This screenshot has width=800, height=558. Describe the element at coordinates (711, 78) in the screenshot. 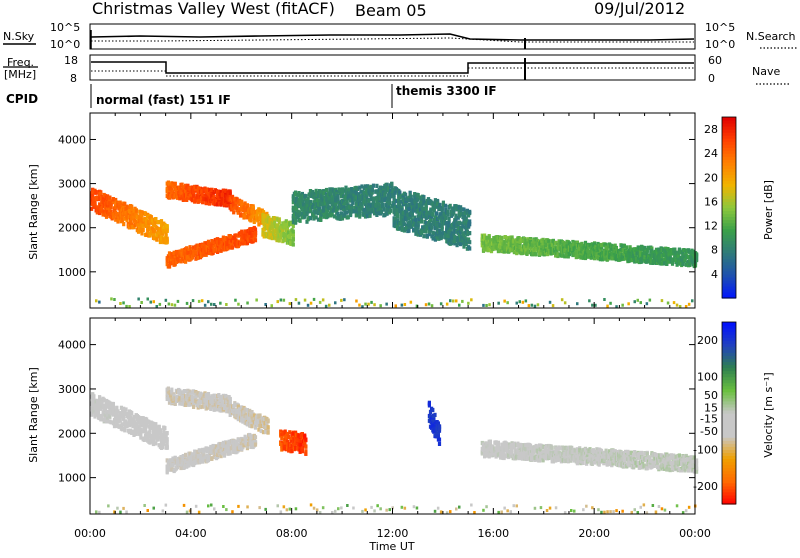

I see `nave-tick-bottom: 0` at that location.